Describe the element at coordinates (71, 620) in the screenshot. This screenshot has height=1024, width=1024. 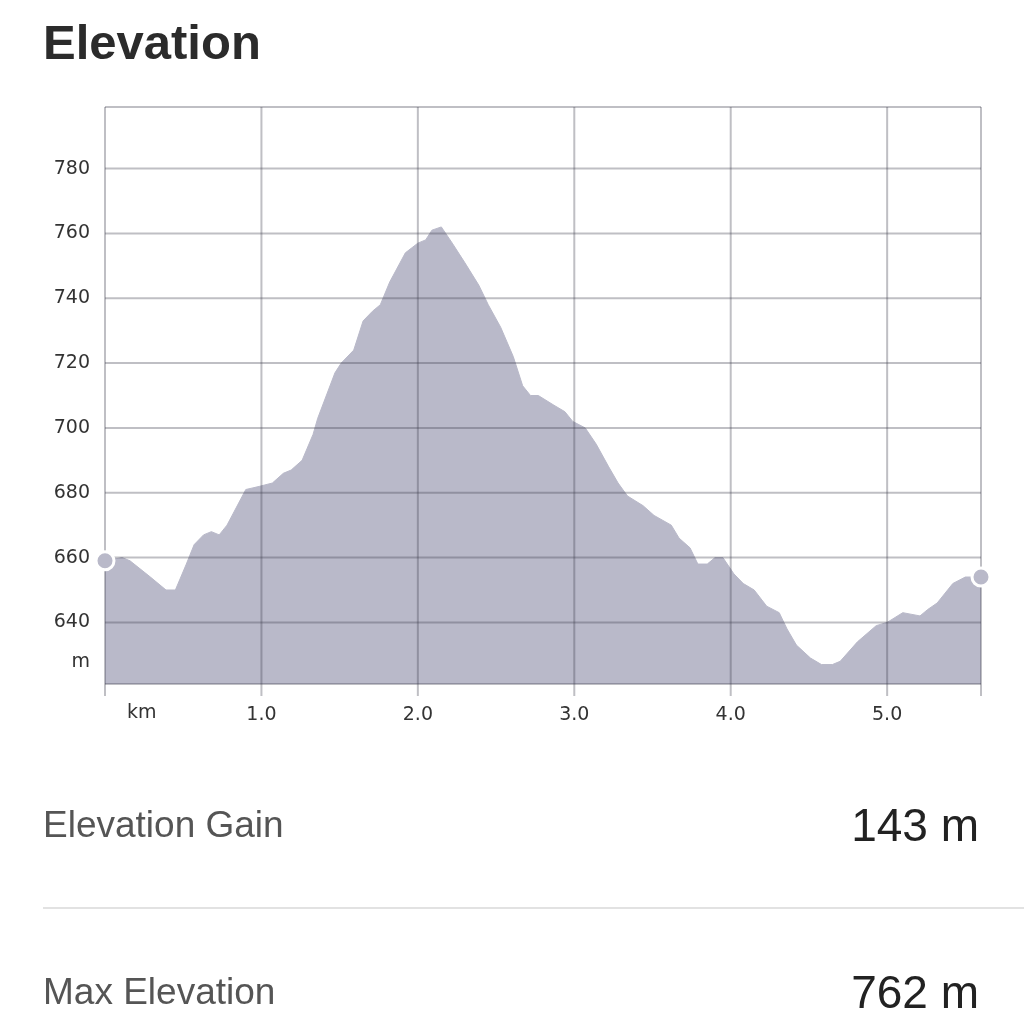
I see `y-tick-label: 640` at that location.